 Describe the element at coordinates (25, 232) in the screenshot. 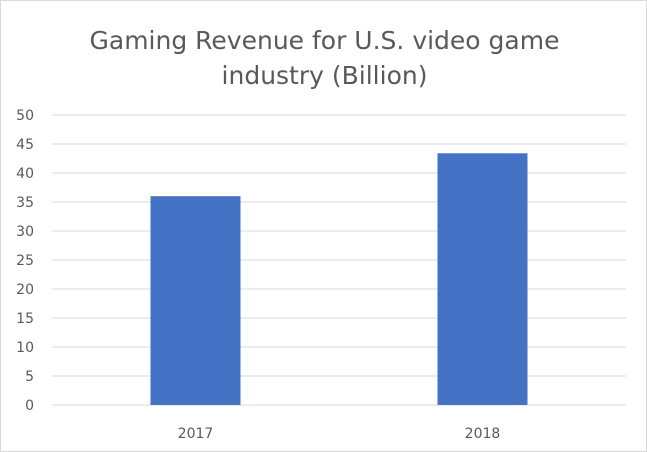

I see `y-tick-label: 30` at that location.